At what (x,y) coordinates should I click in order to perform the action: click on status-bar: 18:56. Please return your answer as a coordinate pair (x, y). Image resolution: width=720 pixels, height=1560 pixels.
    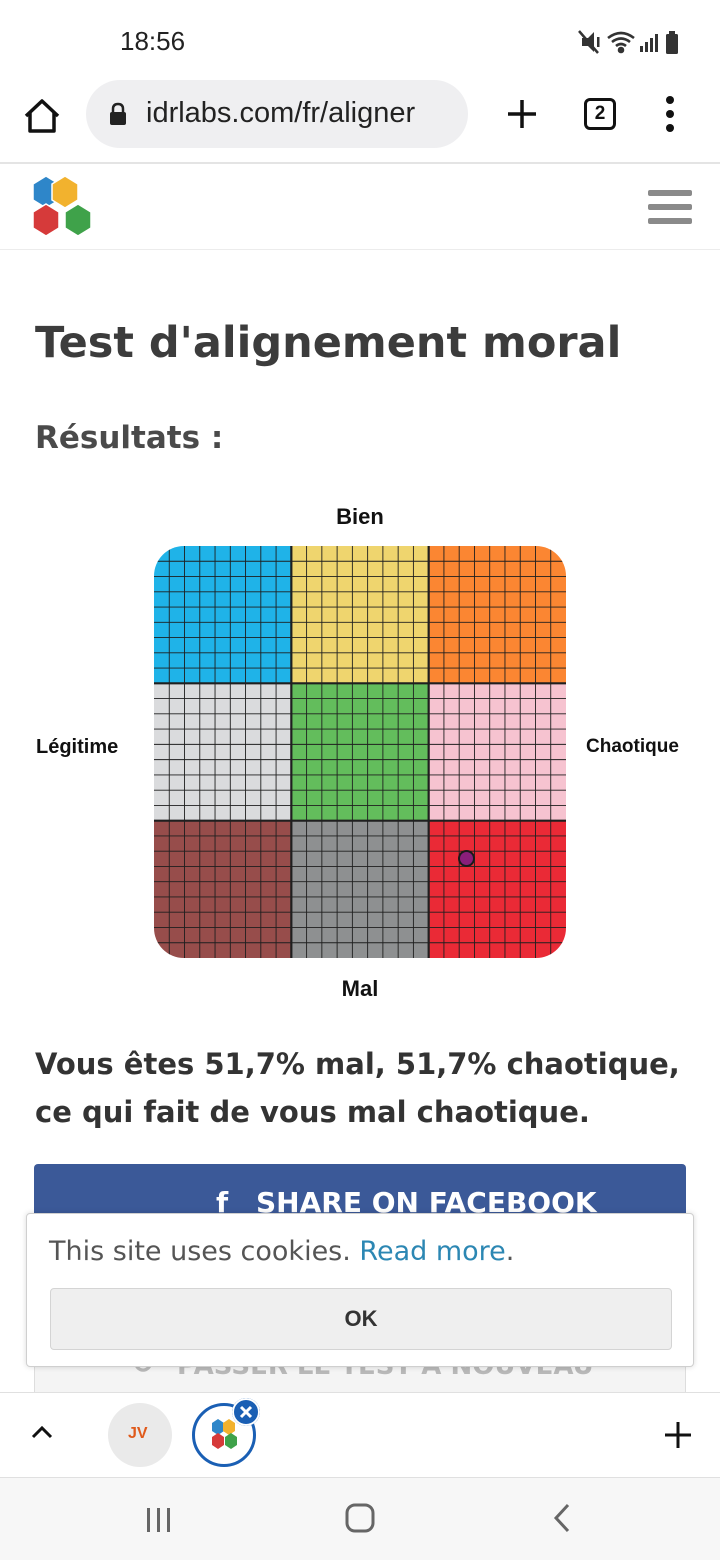
    Looking at the image, I should click on (360, 40).